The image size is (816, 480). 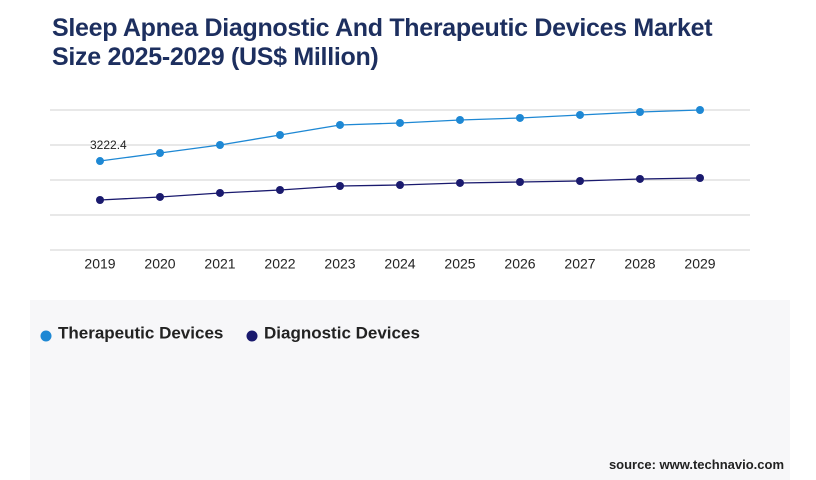 I want to click on x-tick-label: 2024, so click(x=399, y=264).